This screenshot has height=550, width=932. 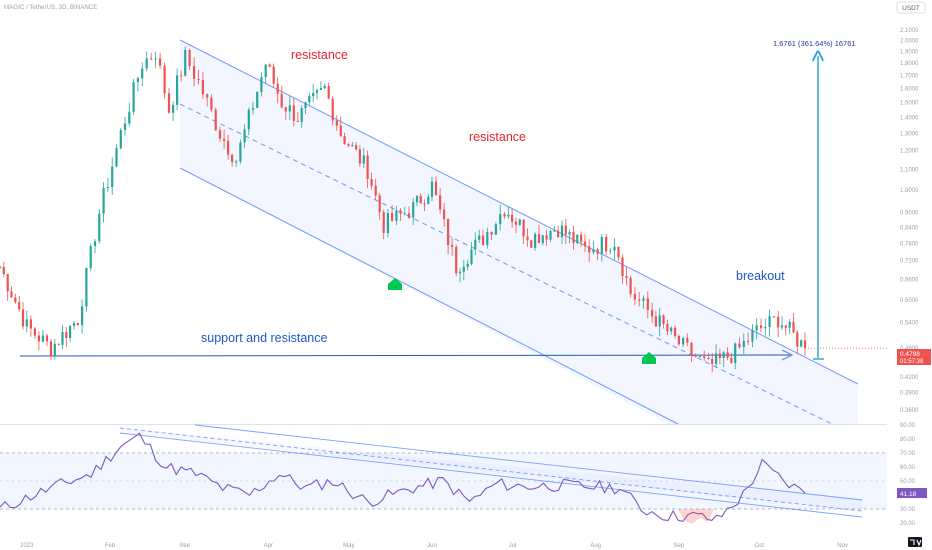 I want to click on time-tick-label: Apr, so click(x=268, y=546).